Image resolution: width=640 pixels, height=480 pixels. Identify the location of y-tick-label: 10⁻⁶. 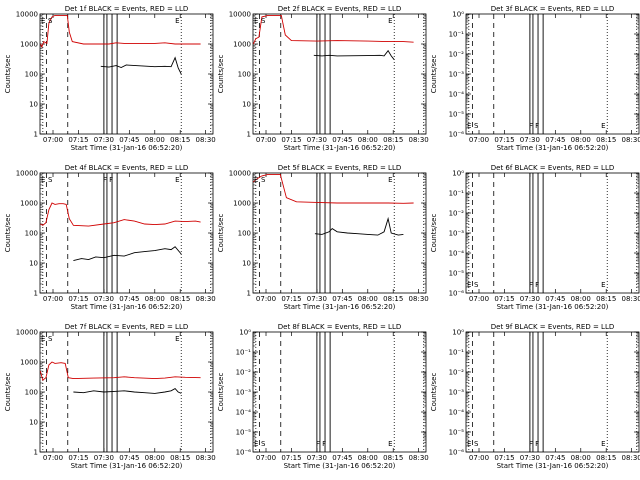
(457, 453).